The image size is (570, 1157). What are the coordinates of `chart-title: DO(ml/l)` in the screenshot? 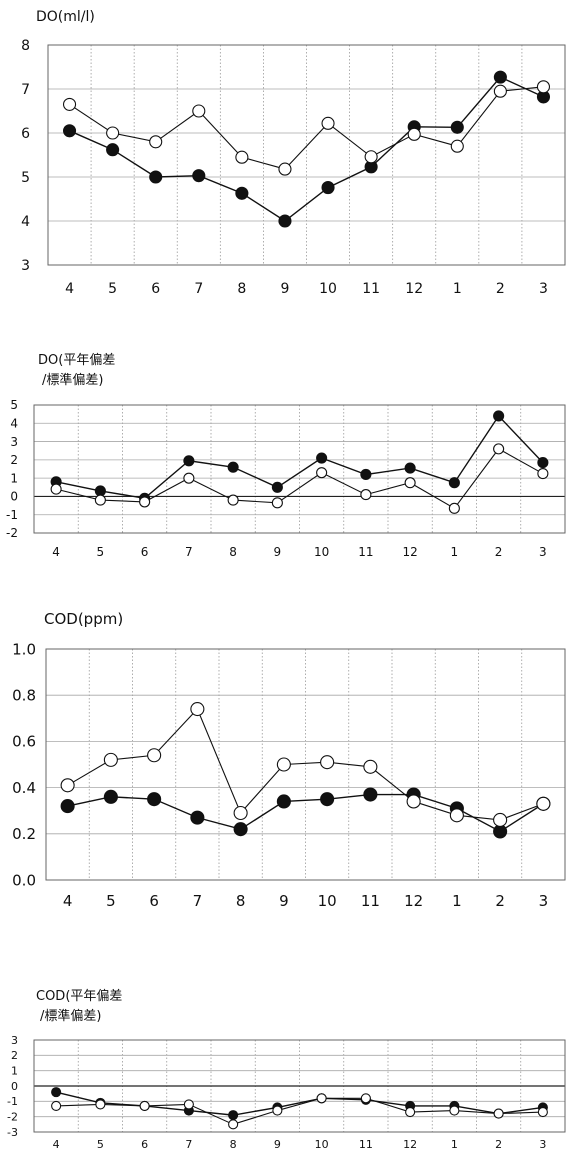 It's located at (65, 17).